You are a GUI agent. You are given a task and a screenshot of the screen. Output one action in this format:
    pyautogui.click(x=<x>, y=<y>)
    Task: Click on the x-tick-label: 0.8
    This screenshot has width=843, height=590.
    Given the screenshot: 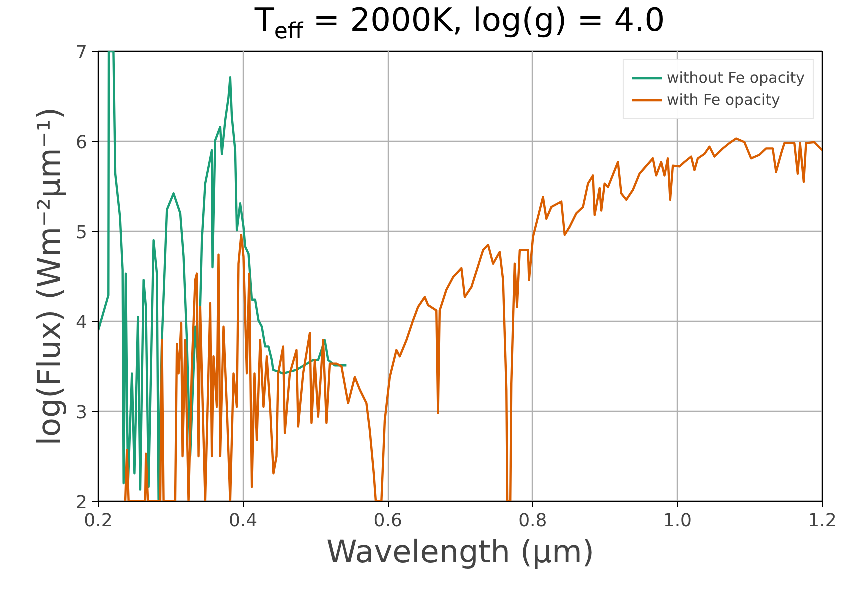 What is the action you would take?
    pyautogui.click(x=533, y=521)
    